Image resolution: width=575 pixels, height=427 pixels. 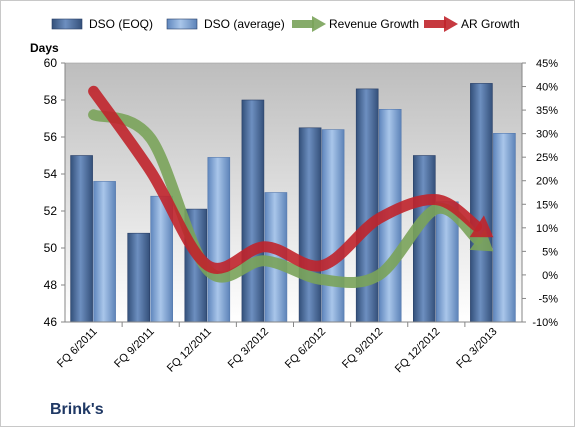 What do you see at coordinates (550, 252) in the screenshot?
I see `y2-tick-label: 5%` at bounding box center [550, 252].